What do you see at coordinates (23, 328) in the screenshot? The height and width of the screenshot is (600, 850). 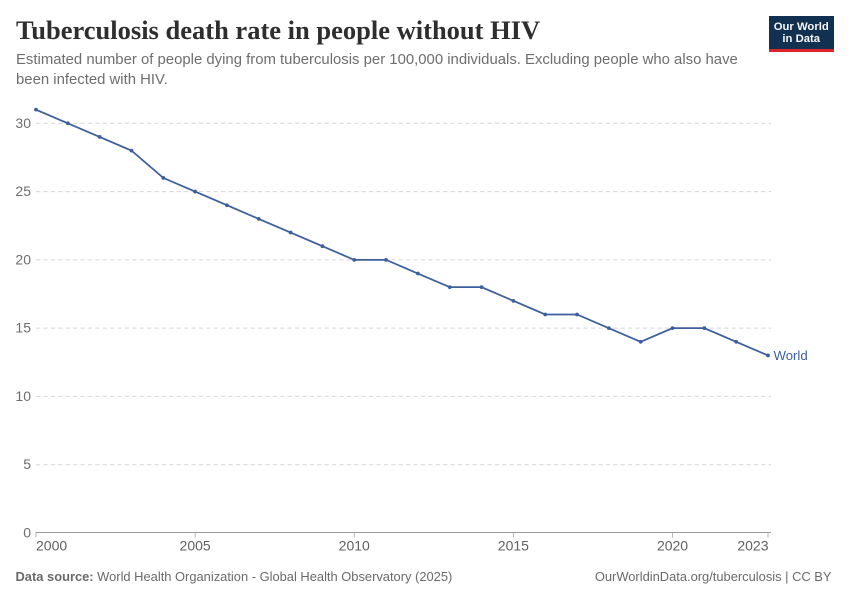 I see `svg-text: 15` at bounding box center [23, 328].